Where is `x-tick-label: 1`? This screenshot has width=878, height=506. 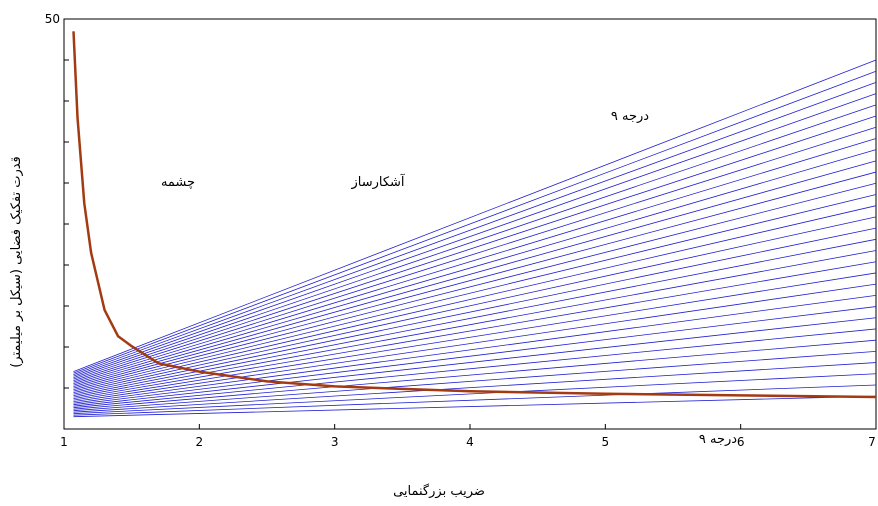
x-tick-label: 1 is located at coordinates (64, 442).